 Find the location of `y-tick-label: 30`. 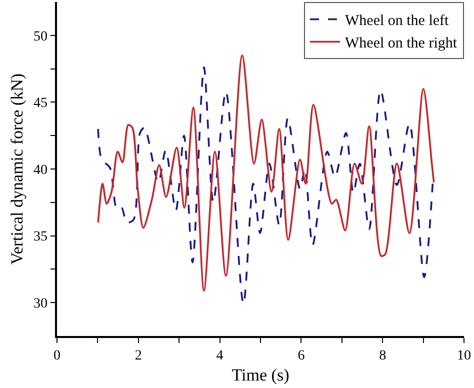

y-tick-label: 30 is located at coordinates (40, 304).